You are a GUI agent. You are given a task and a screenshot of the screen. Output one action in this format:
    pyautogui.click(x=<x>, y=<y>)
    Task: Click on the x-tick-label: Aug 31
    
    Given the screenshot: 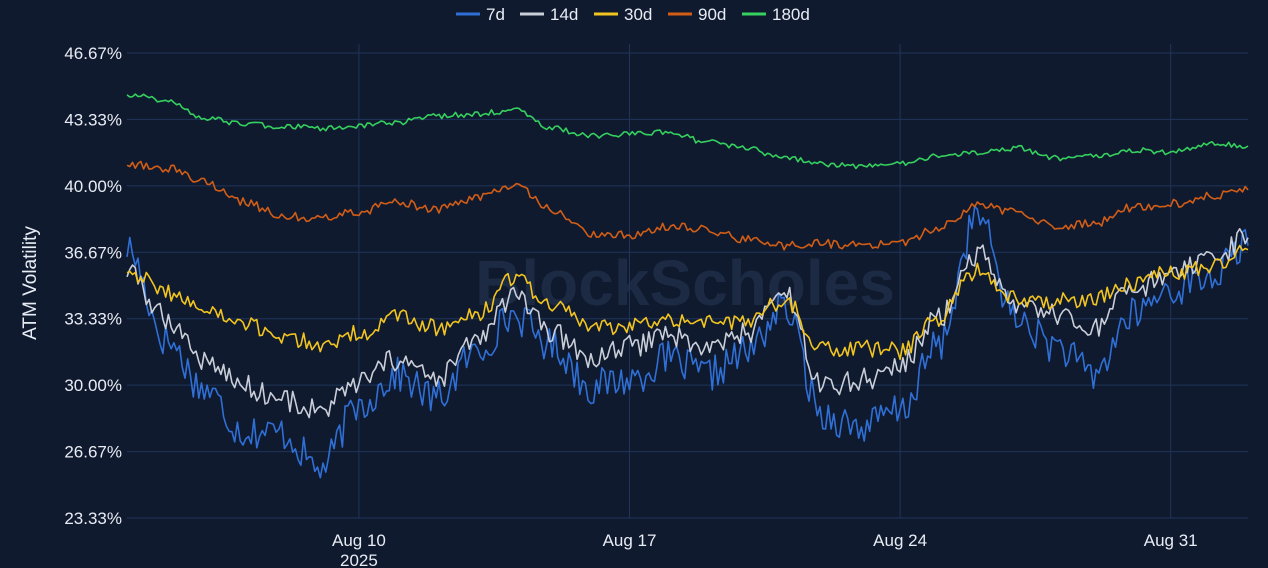 What is the action you would take?
    pyautogui.click(x=1171, y=540)
    